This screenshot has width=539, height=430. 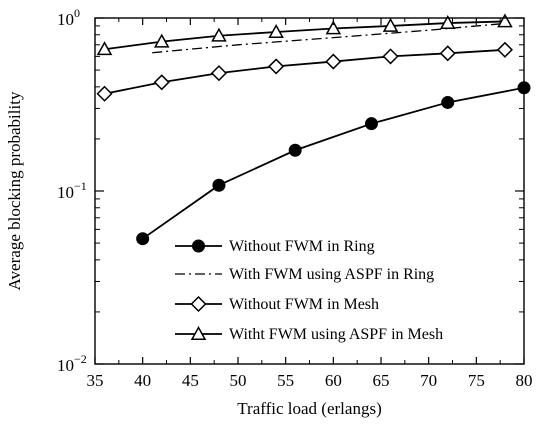 I want to click on y-axis-title: Average blocking probability, so click(x=14, y=190).